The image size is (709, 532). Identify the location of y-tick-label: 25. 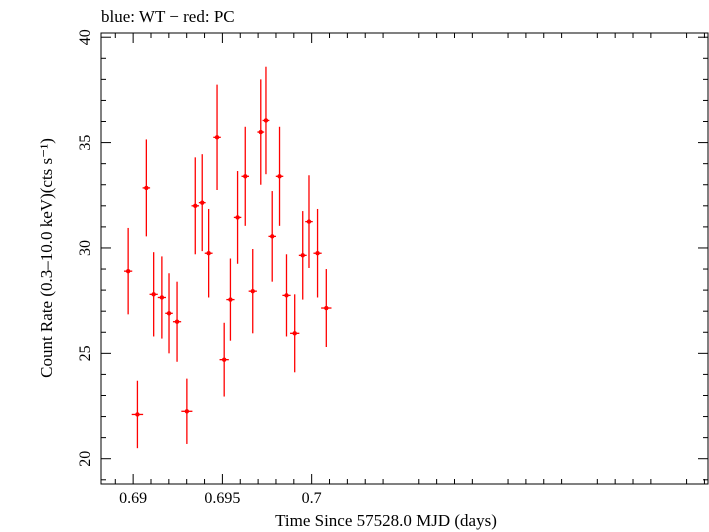
(85, 353).